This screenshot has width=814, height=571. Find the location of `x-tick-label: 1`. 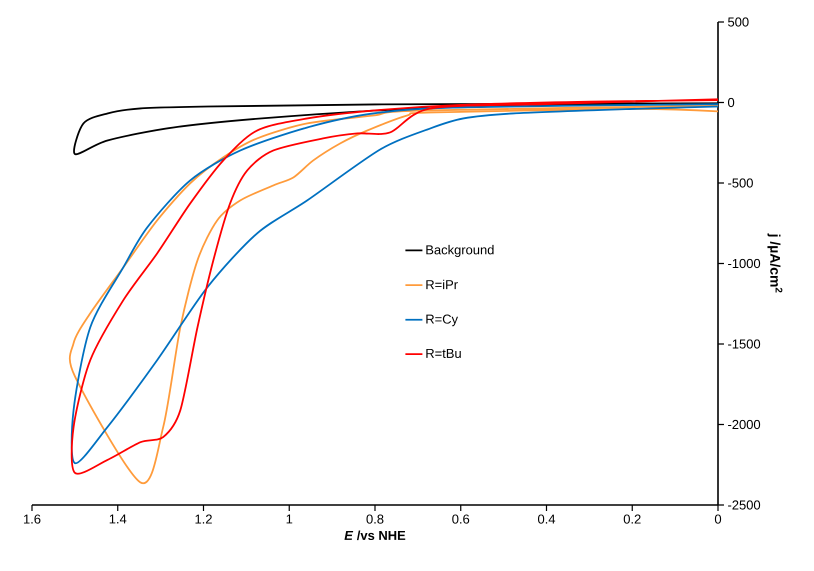

x-tick-label: 1 is located at coordinates (289, 519).